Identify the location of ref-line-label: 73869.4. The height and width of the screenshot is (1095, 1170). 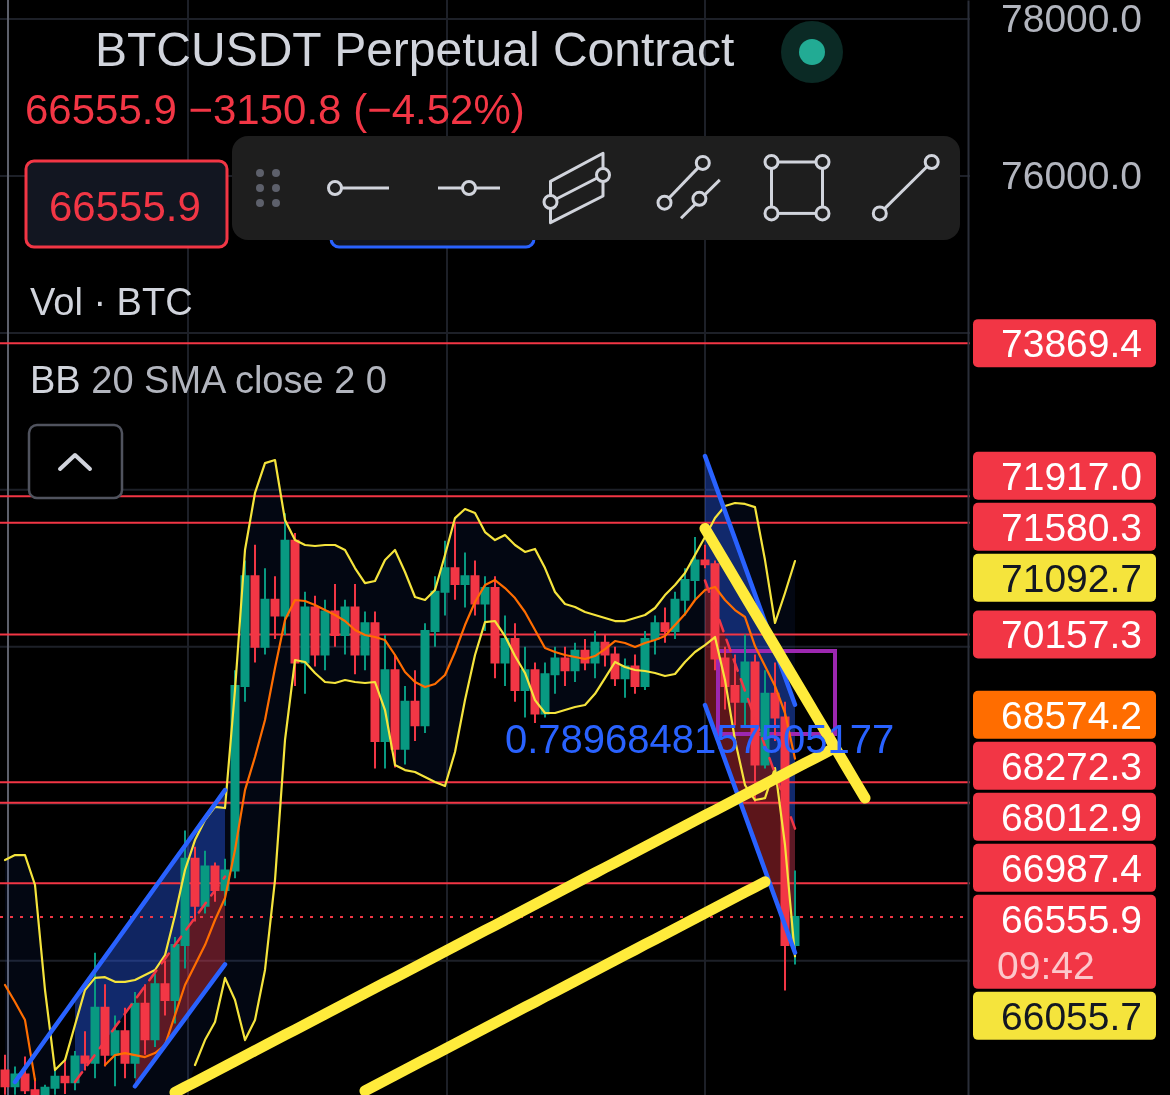
(1071, 344).